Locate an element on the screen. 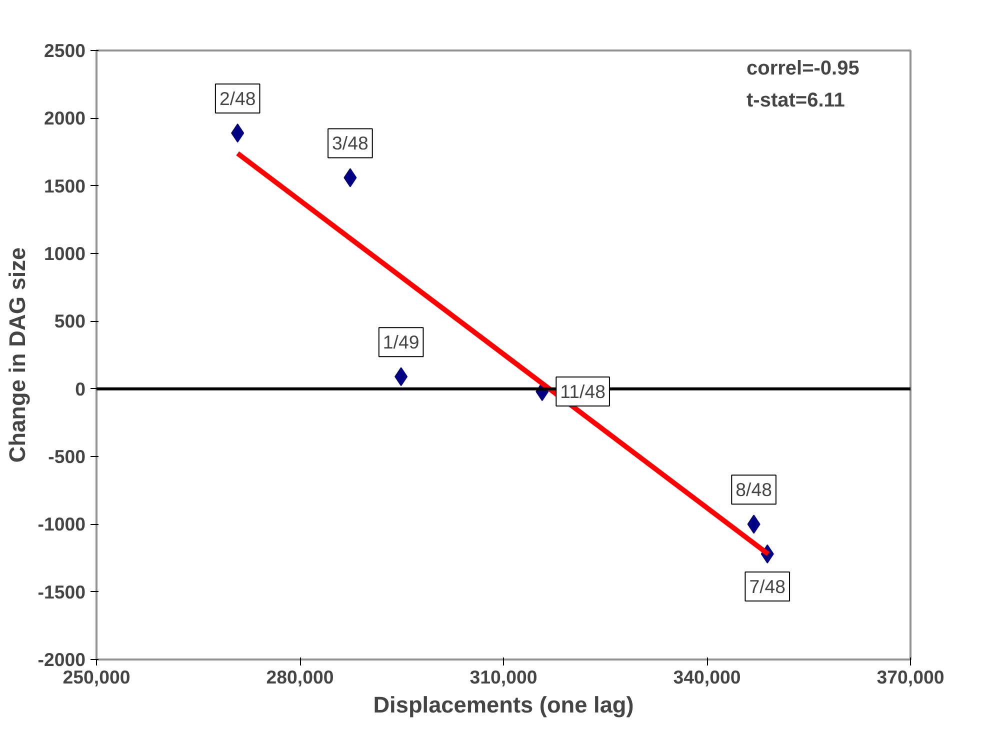  annotation: correl=-0.95 is located at coordinates (803, 69).